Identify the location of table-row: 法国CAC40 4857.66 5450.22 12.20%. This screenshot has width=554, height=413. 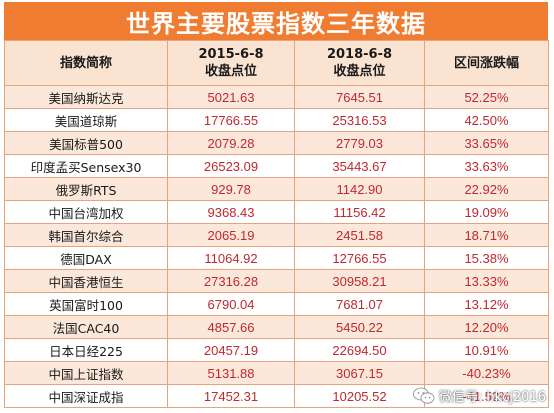
(276, 327).